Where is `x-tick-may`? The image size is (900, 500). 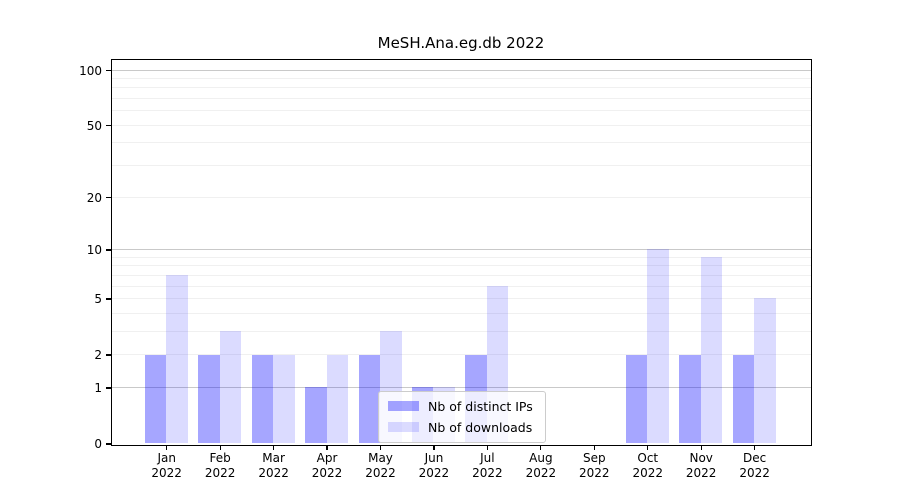 x-tick-may is located at coordinates (380, 447).